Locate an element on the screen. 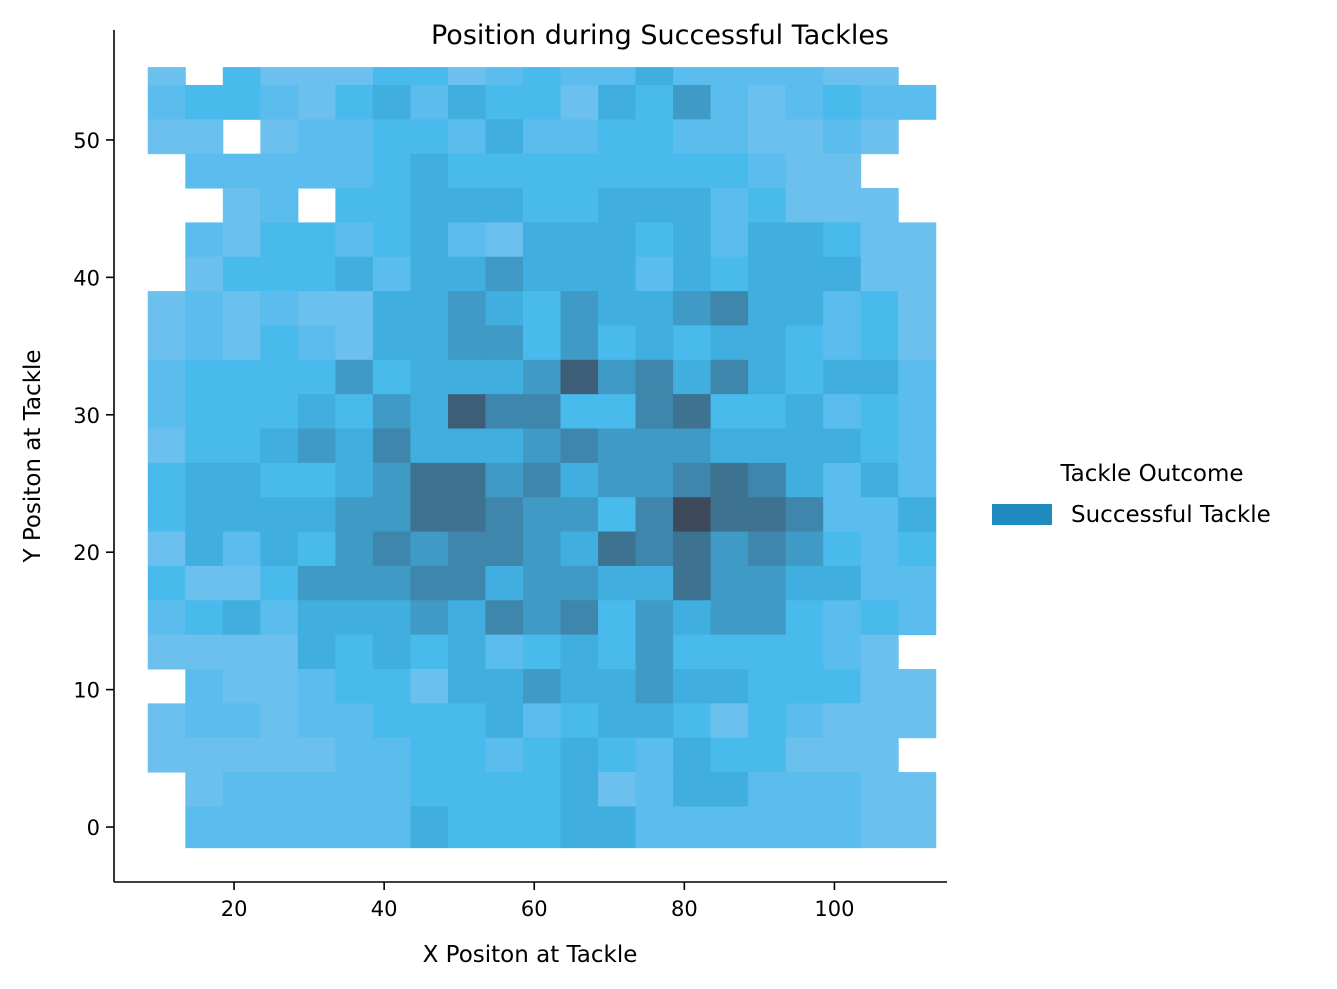 The image size is (1337, 989). legend: Tackle Outcome Successful Tackle is located at coordinates (1131, 494).